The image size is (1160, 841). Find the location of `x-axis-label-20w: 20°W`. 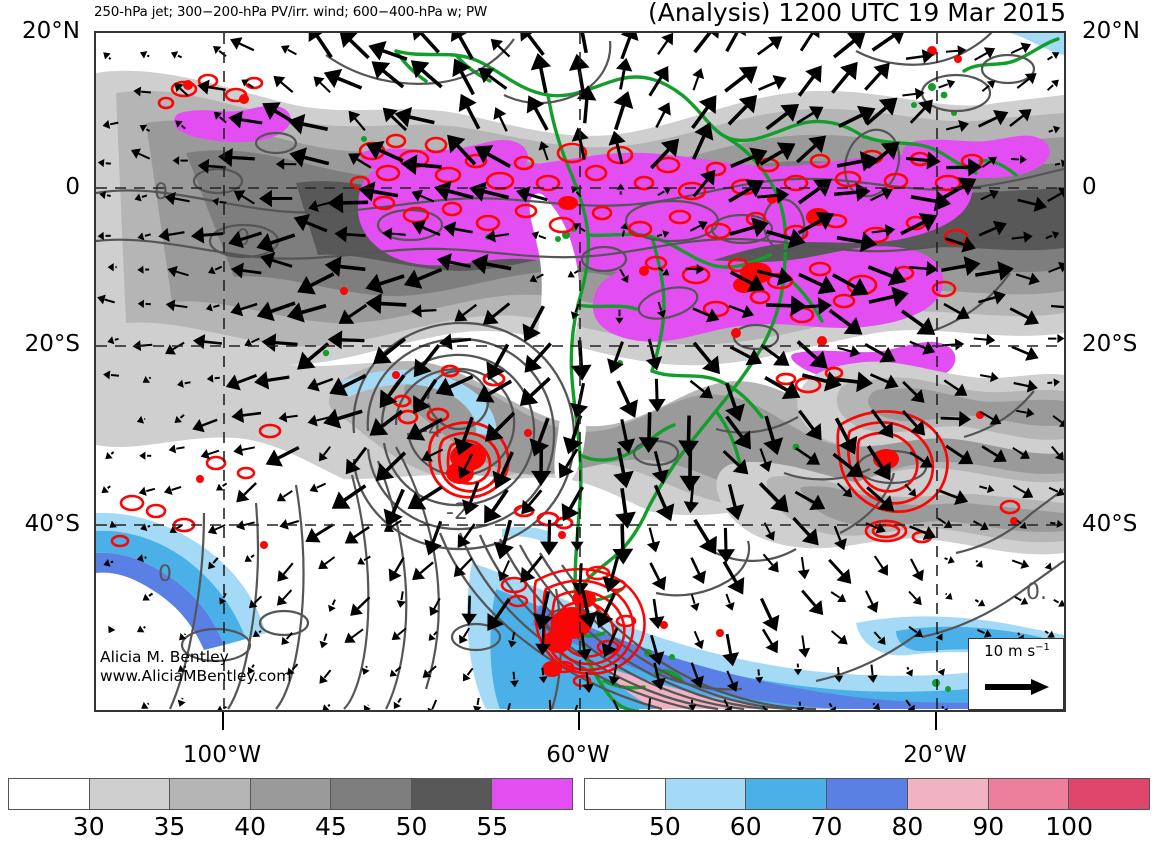

x-axis-label-20w: 20°W is located at coordinates (935, 755).